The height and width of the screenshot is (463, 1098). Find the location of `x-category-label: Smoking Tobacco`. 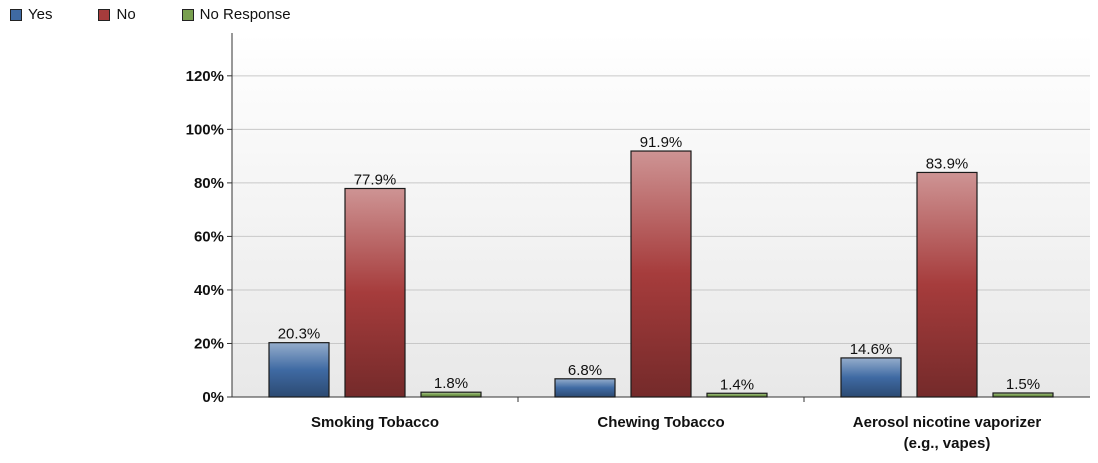

x-category-label: Smoking Tobacco is located at coordinates (375, 422).